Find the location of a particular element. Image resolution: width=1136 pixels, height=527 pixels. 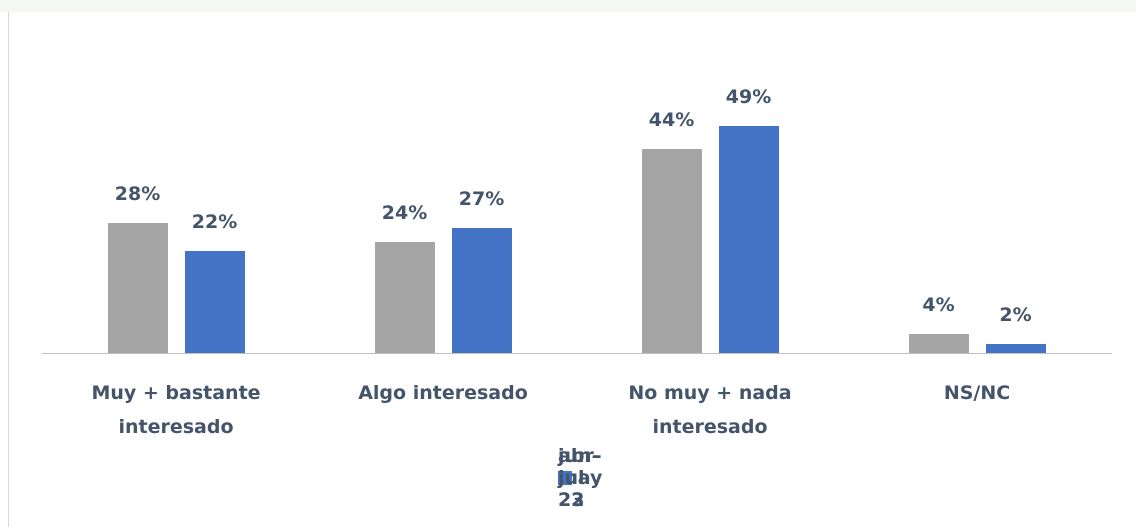

data-label: 24% is located at coordinates (404, 212).